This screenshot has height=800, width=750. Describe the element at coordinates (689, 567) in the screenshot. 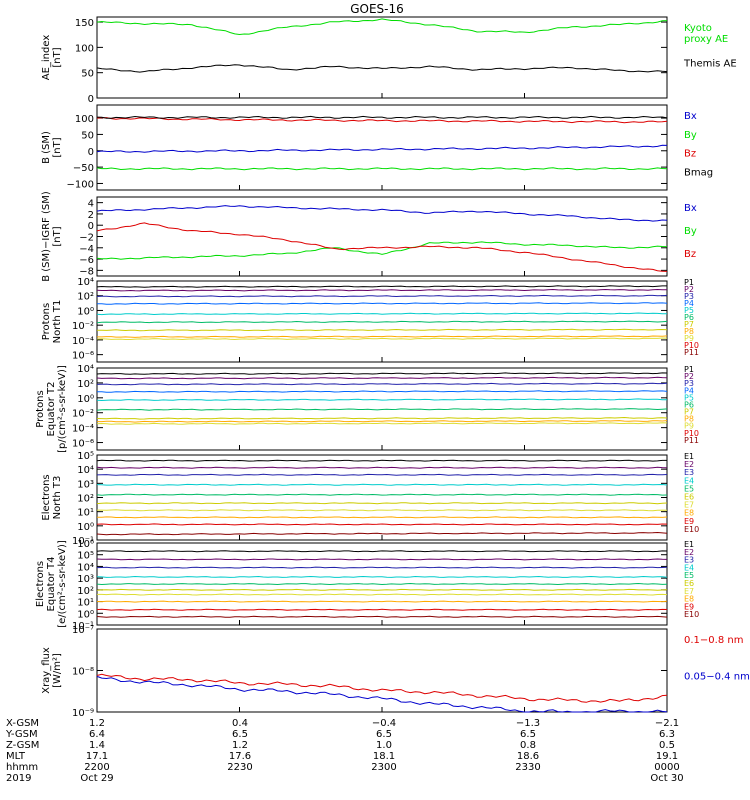

I see `legend-entry: E4` at that location.